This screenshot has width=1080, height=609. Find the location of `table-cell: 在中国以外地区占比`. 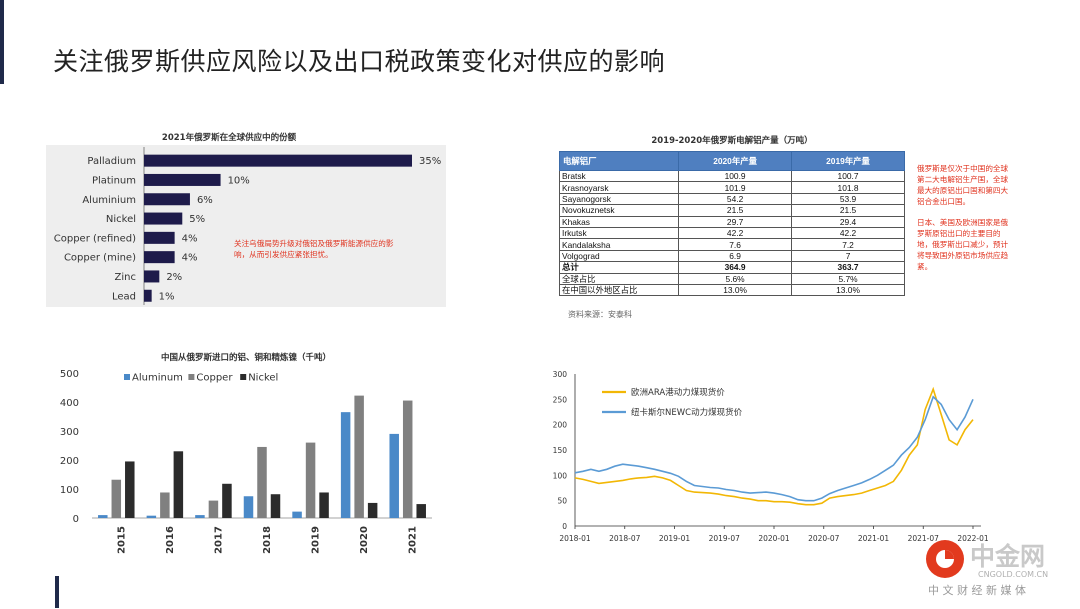

table-cell: 在中国以外地区占比 is located at coordinates (619, 290).